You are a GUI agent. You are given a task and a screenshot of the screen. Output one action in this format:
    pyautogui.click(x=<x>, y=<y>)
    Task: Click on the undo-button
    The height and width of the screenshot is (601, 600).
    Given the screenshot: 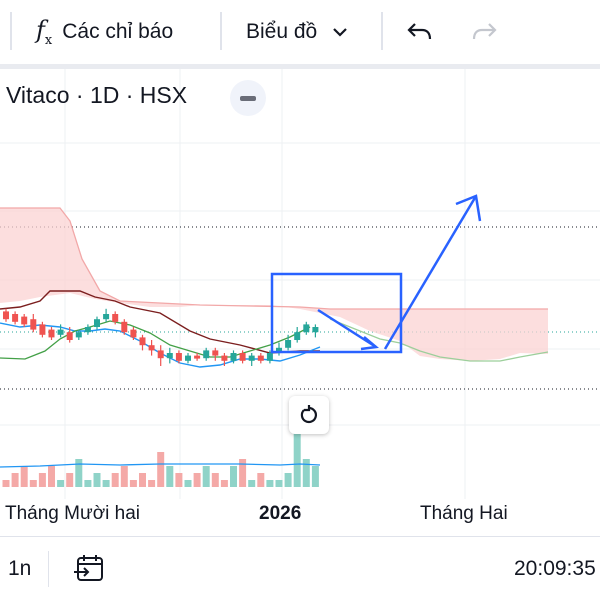 What is the action you would take?
    pyautogui.click(x=420, y=32)
    